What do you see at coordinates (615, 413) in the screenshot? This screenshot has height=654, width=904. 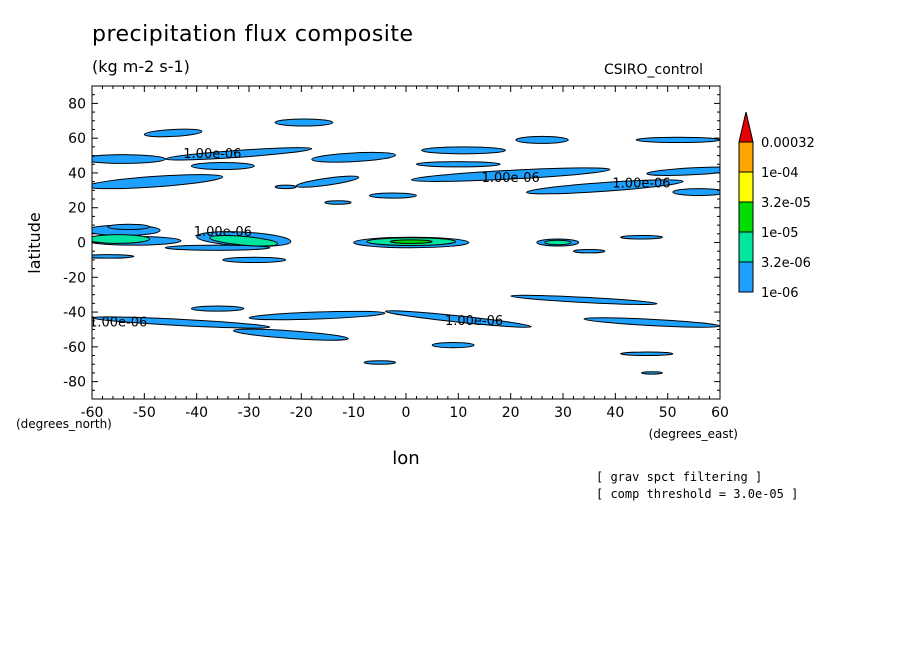 I see `x-tick-label: 40` at bounding box center [615, 413].